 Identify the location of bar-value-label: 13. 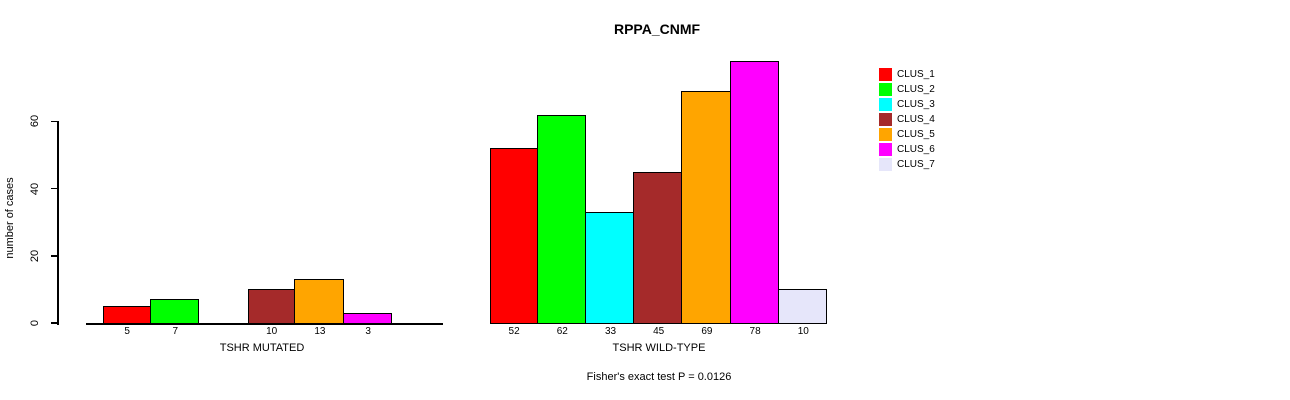
(320, 331).